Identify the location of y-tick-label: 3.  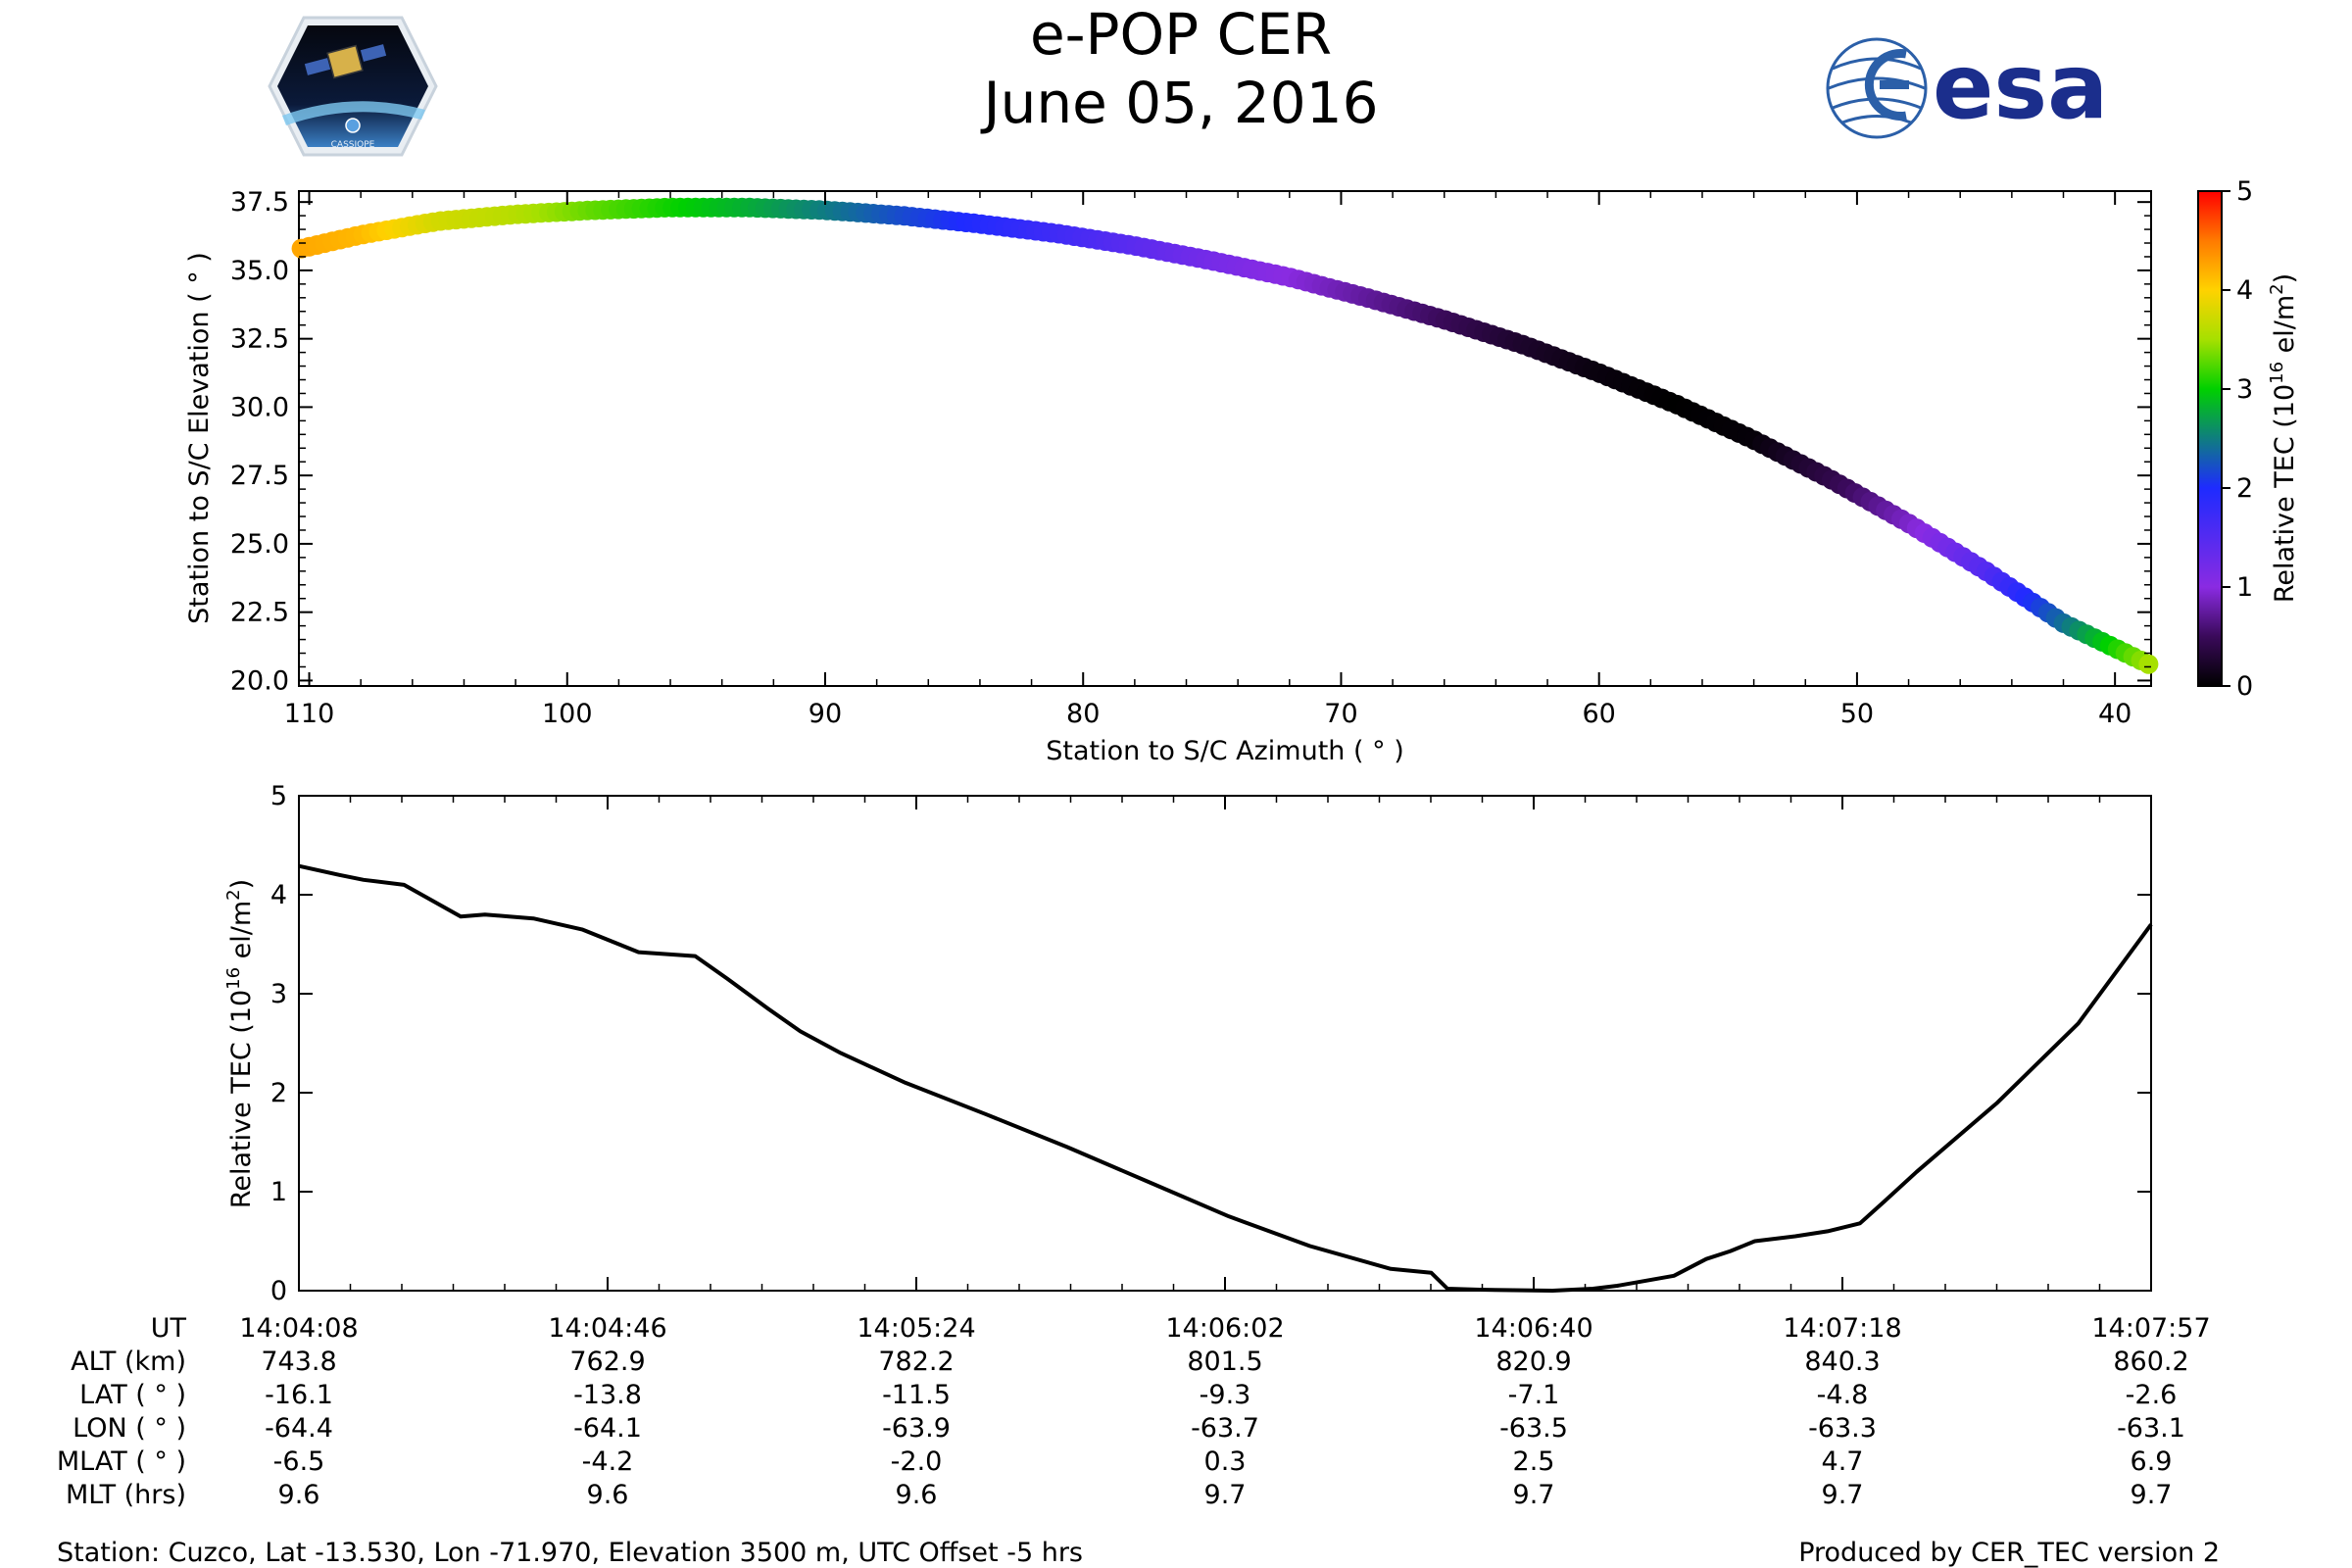
(278, 994).